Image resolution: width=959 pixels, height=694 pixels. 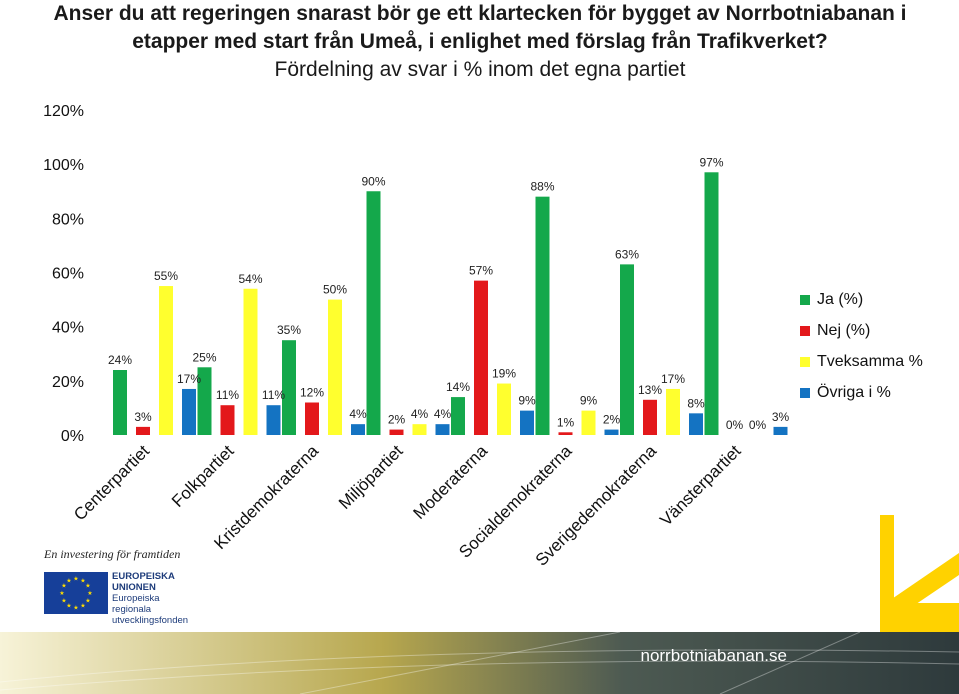 What do you see at coordinates (542, 187) in the screenshot?
I see `data-label: 88%` at bounding box center [542, 187].